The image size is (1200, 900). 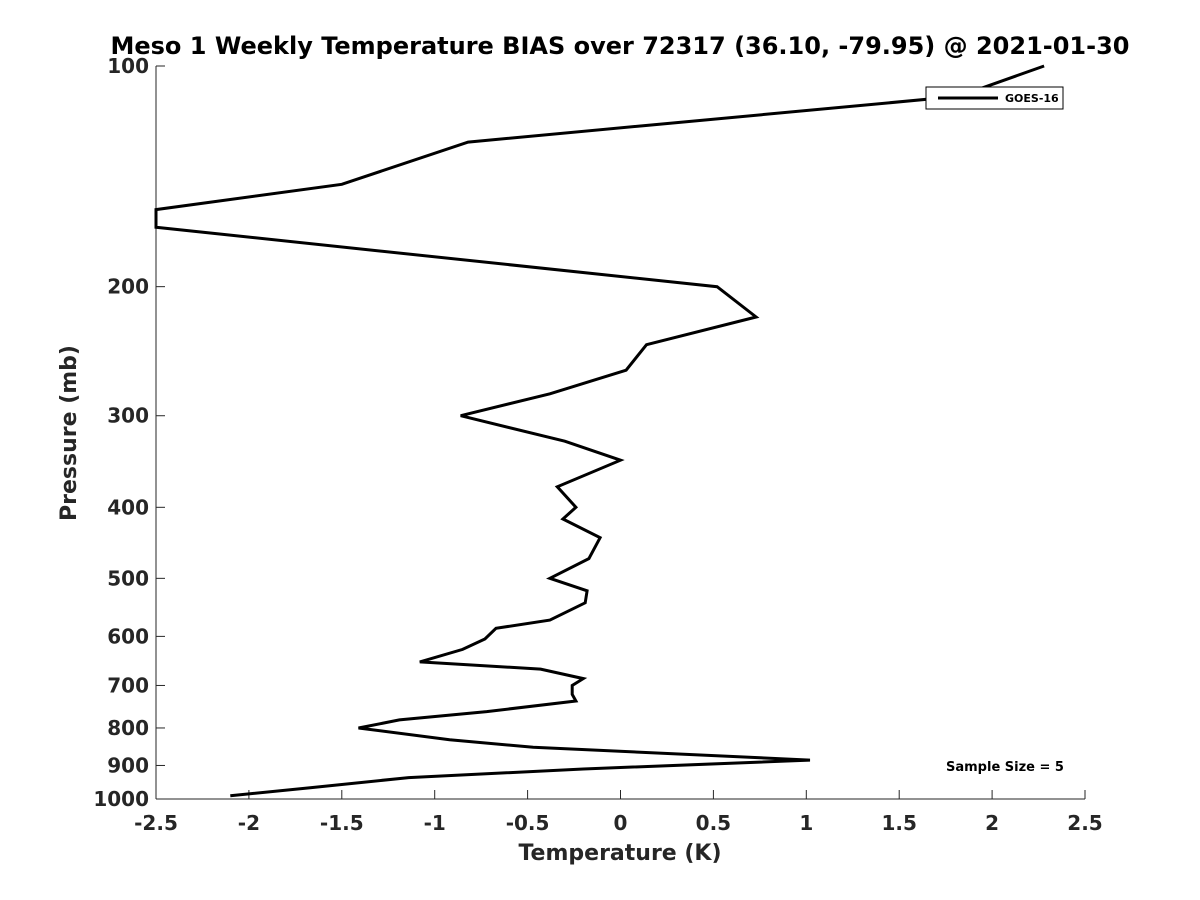 I want to click on y-tick-label: 700, so click(x=128, y=685).